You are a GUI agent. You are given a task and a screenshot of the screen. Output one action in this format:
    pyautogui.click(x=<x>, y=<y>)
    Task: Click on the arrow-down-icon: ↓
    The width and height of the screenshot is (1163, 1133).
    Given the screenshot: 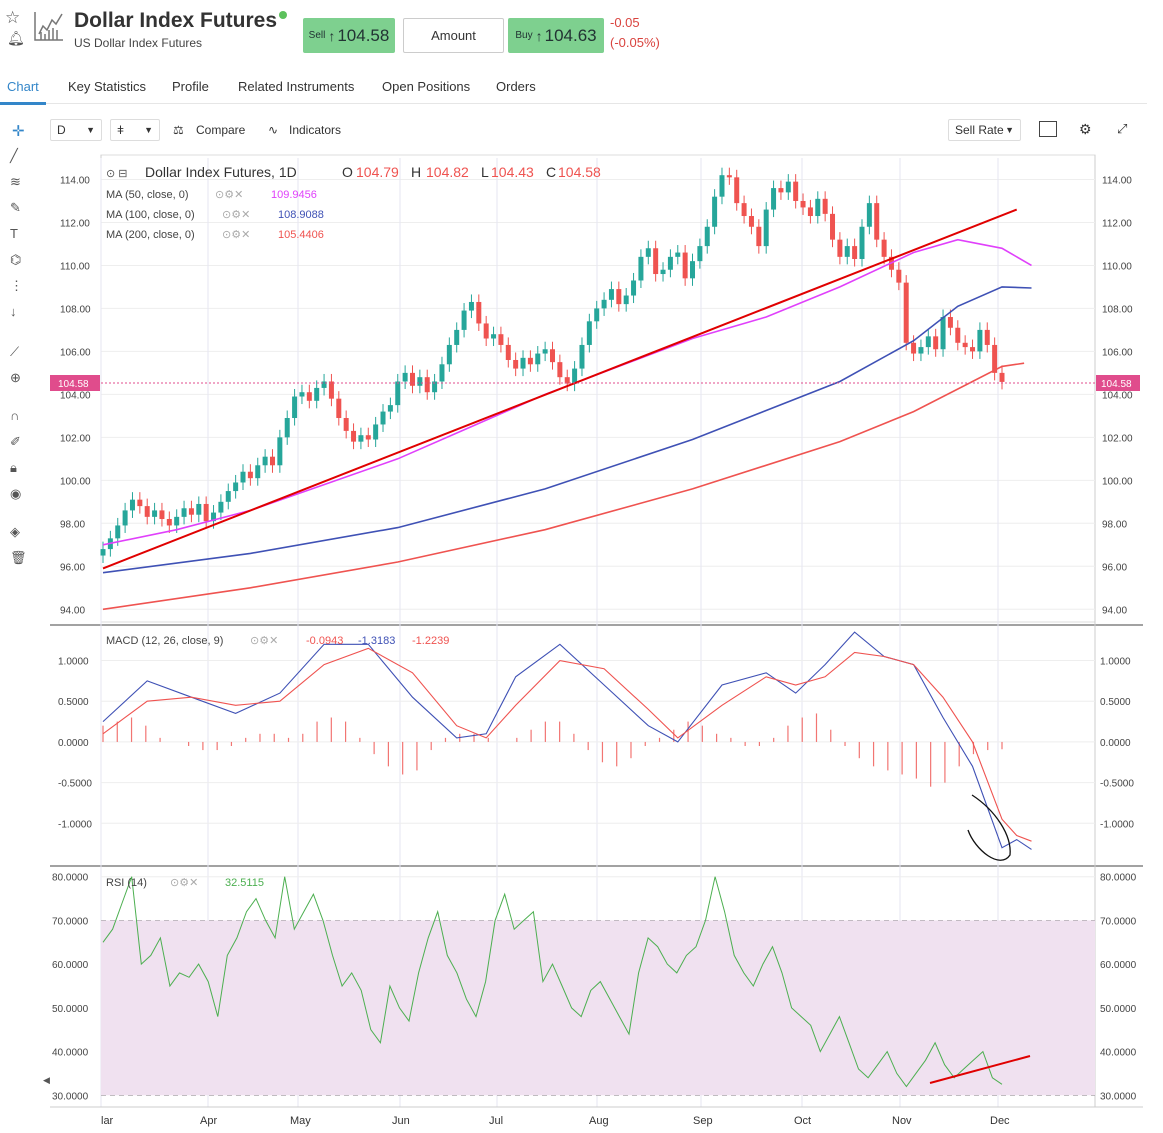 What is the action you would take?
    pyautogui.click(x=13, y=311)
    